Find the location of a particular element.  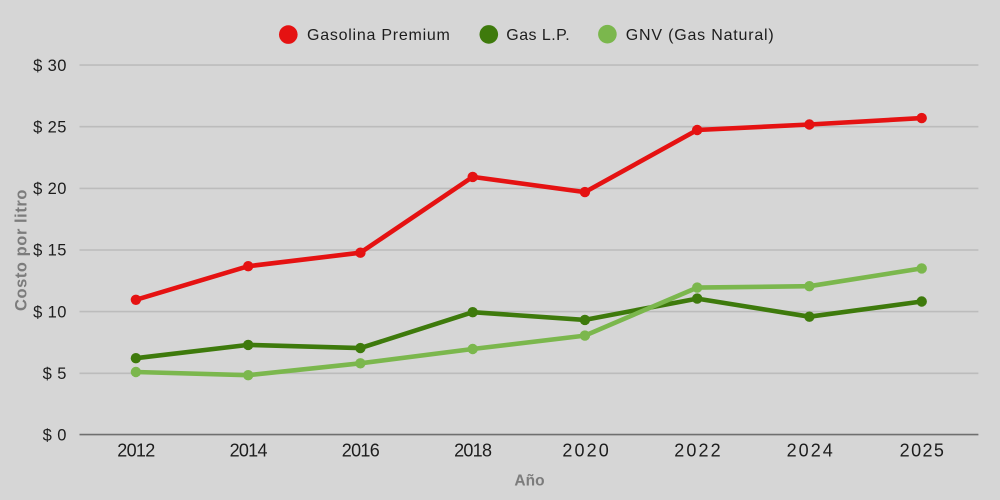

svg-text: $ 15 is located at coordinates (50, 251).